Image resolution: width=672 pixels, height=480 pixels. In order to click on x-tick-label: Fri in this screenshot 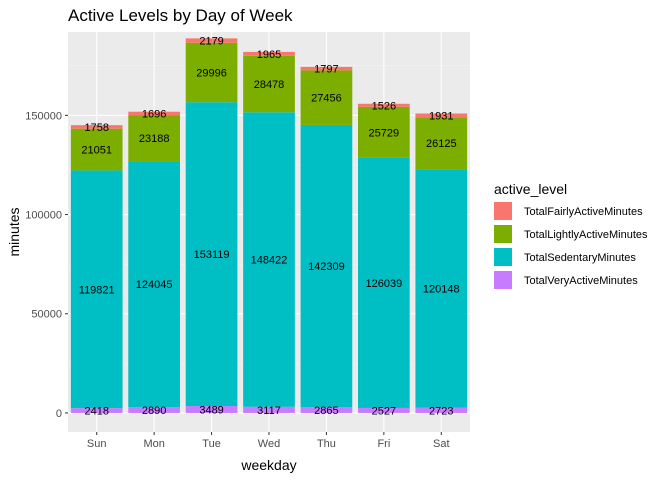, I will do `click(383, 444)`.